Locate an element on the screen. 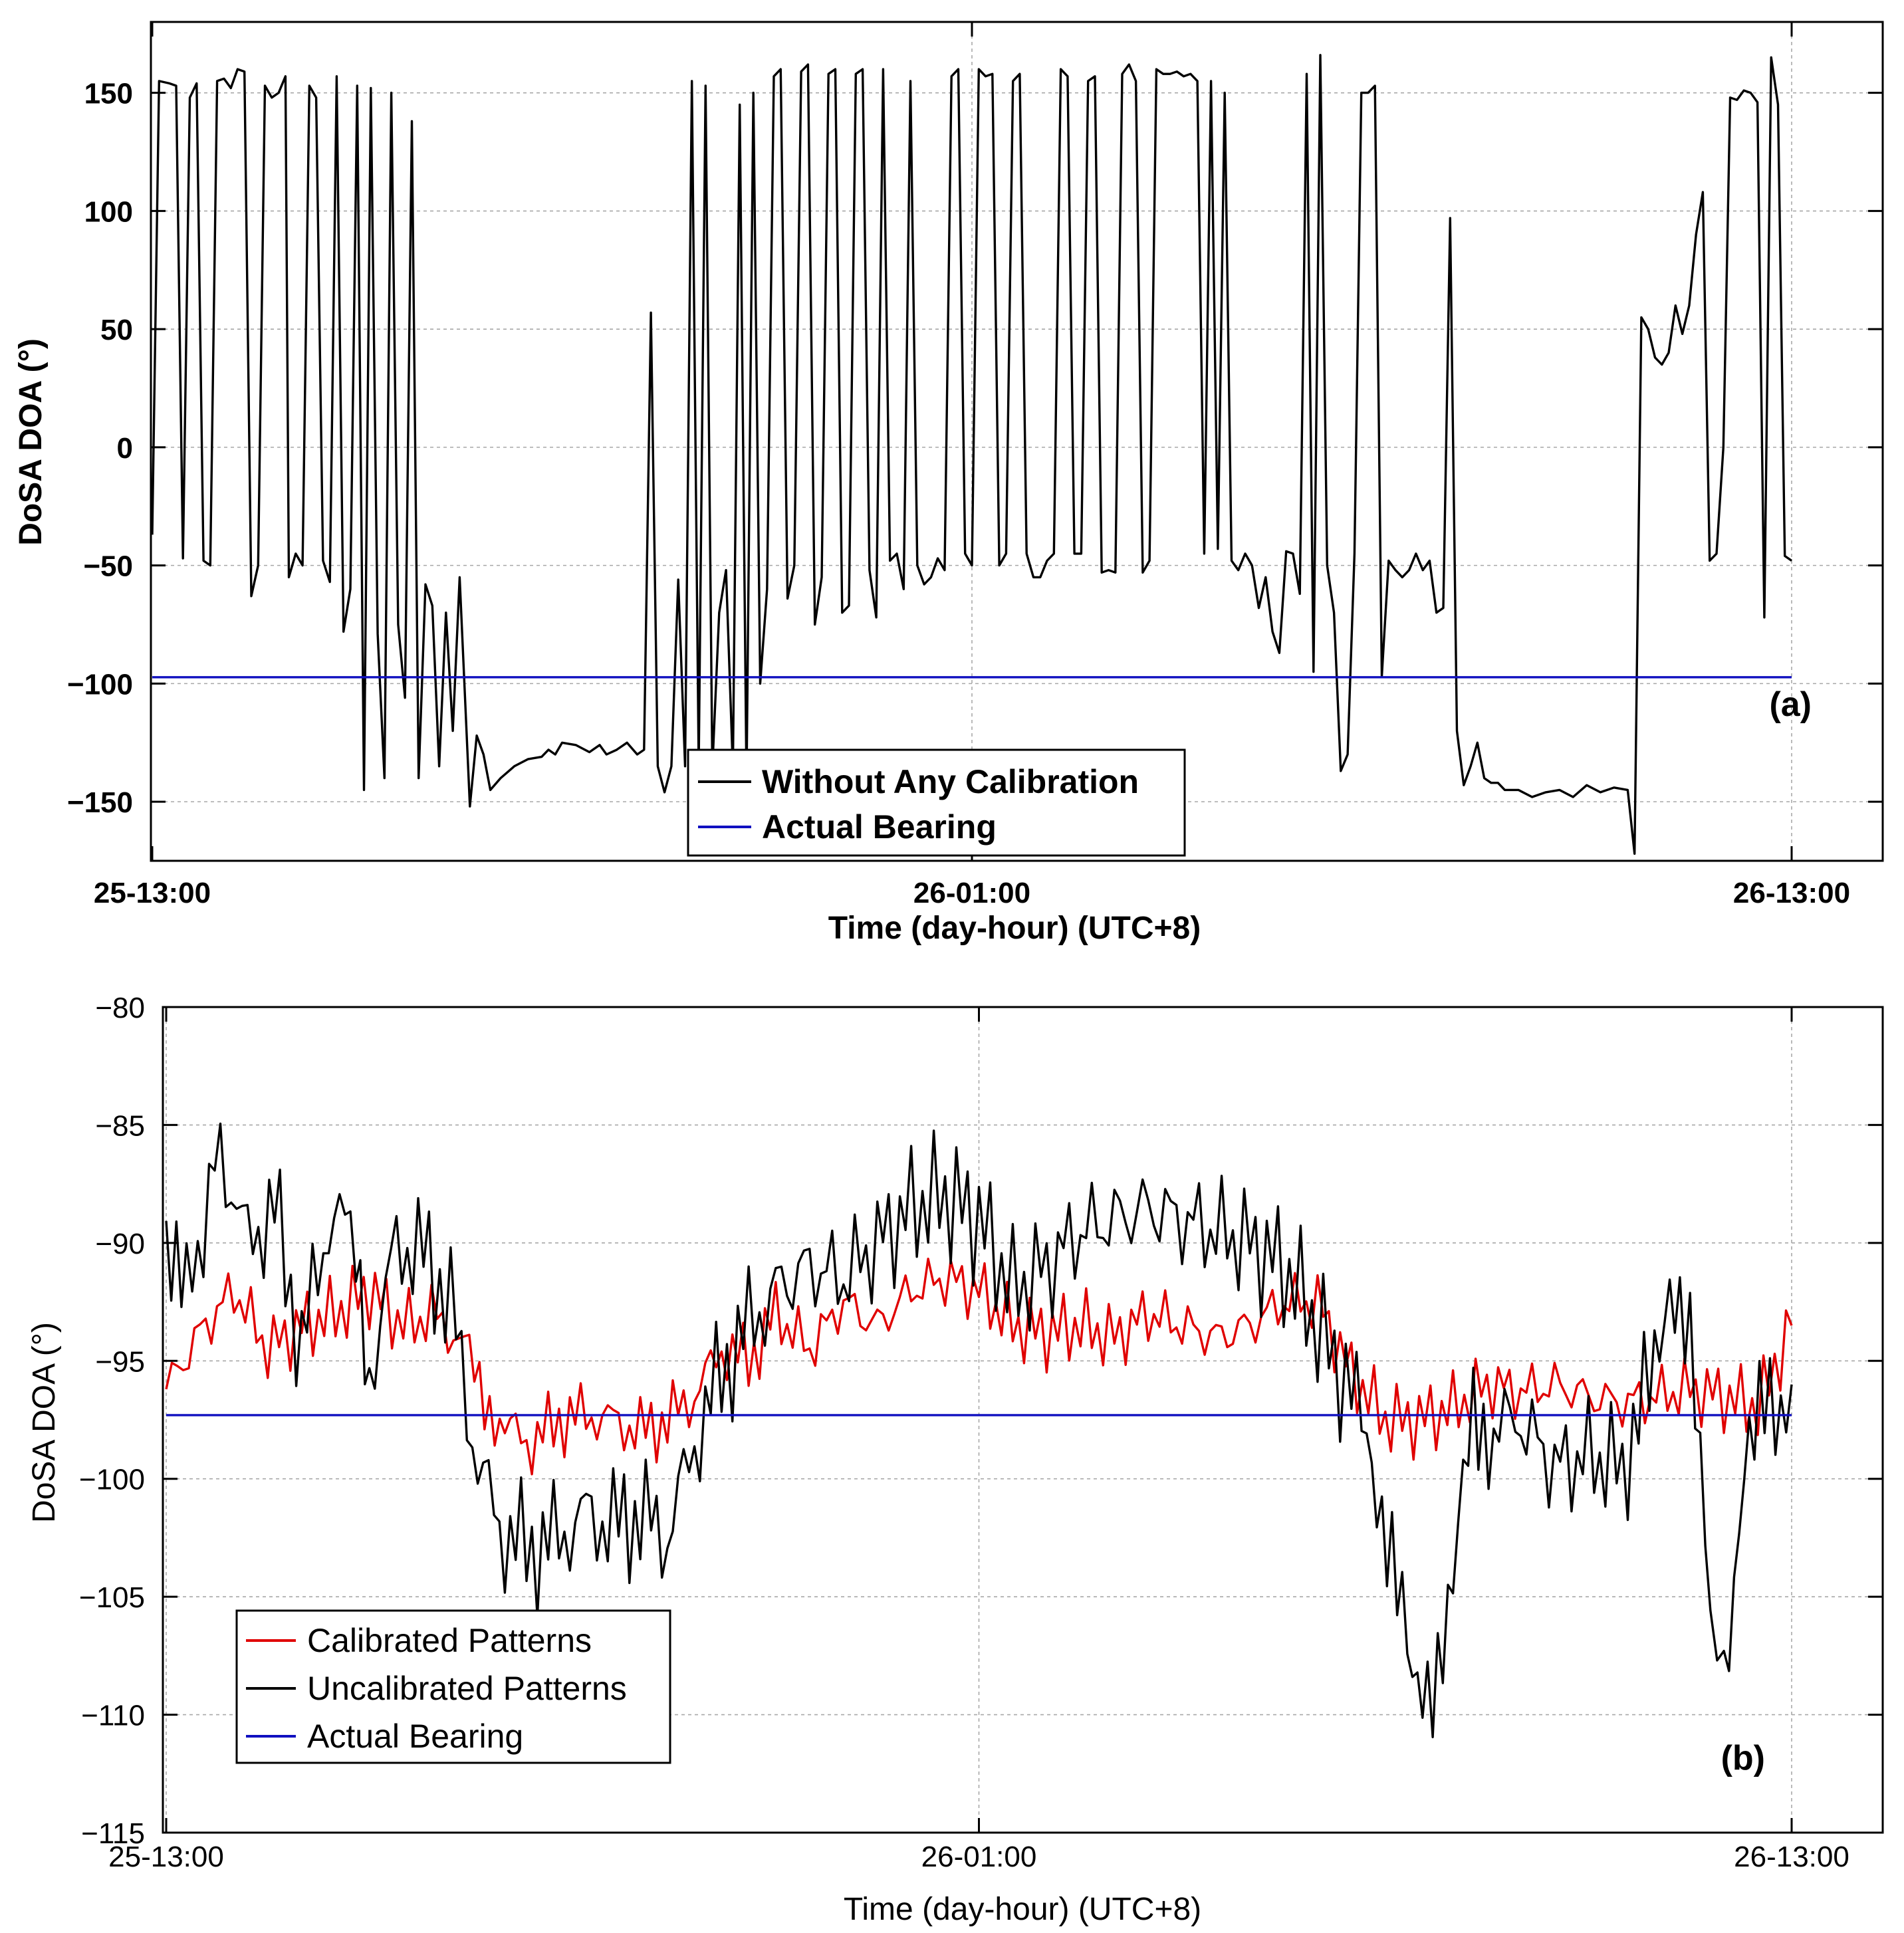 This screenshot has width=1904, height=1933. panel-b-legend-box is located at coordinates (453, 1686).